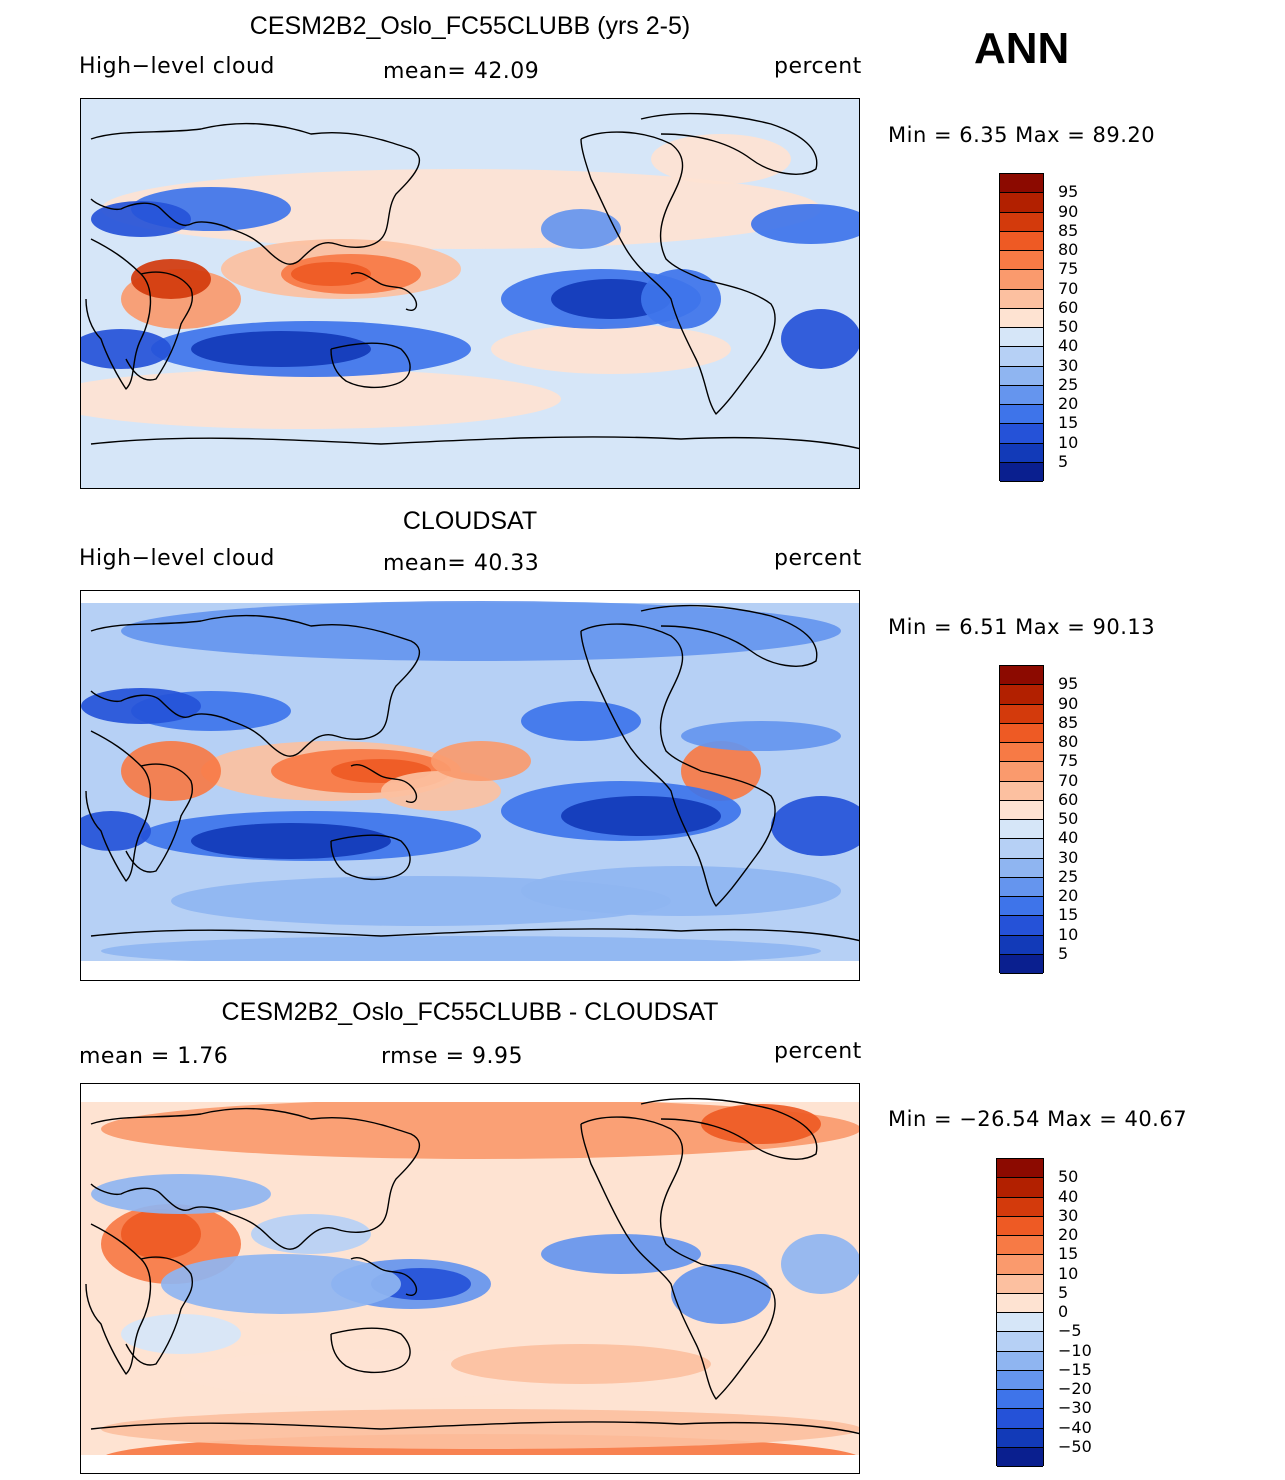 The width and height of the screenshot is (1285, 1480). What do you see at coordinates (470, 281) in the screenshot?
I see `model-high-cloud-map-field` at bounding box center [470, 281].